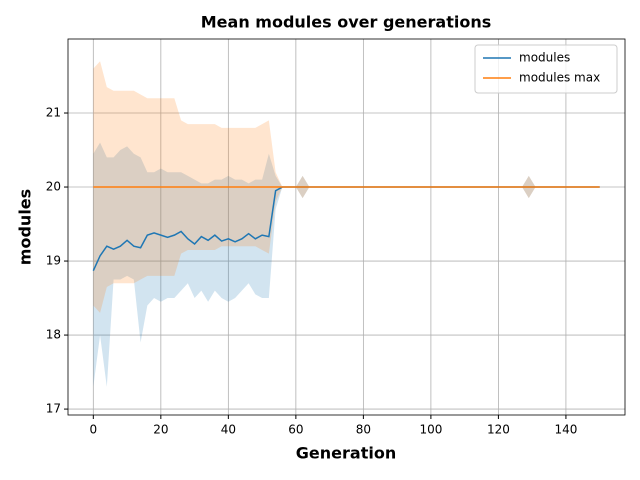  What do you see at coordinates (53, 409) in the screenshot?
I see `y-tick-label: 17` at bounding box center [53, 409].